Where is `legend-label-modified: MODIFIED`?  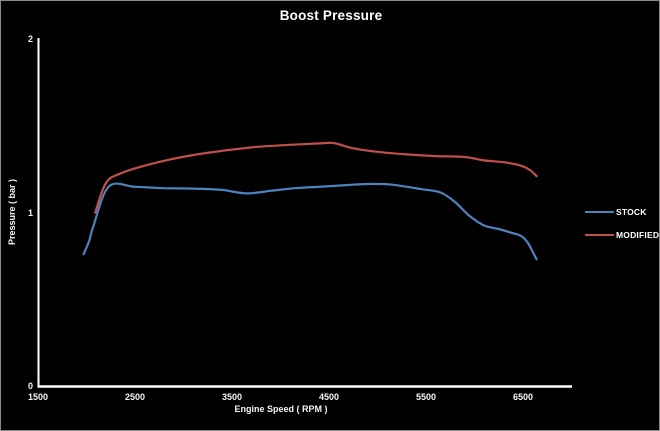 legend-label-modified: MODIFIED is located at coordinates (638, 235).